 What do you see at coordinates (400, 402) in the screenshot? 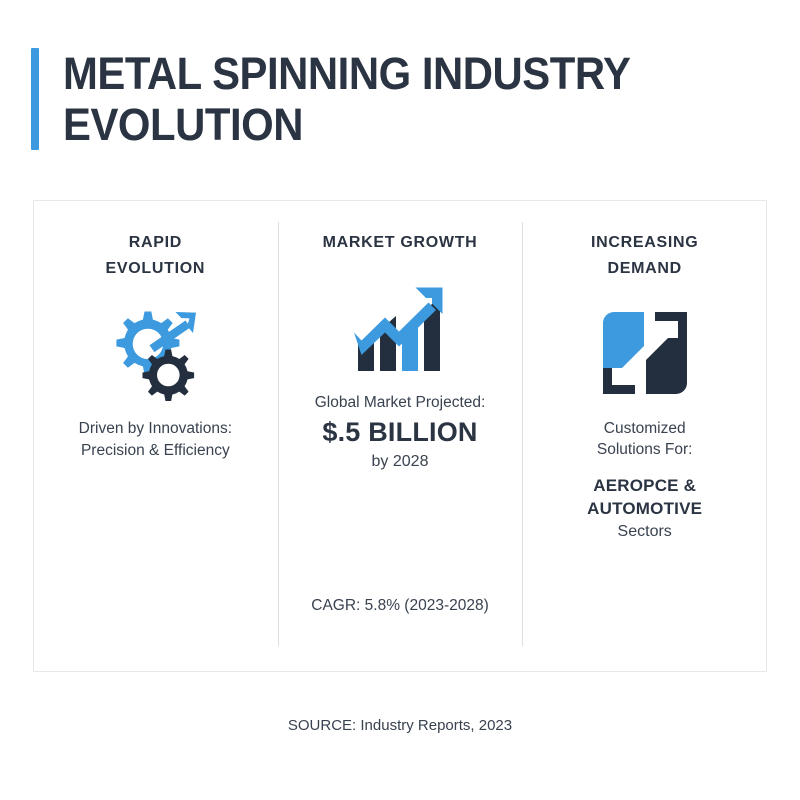
I see `column-body-text: Global Market Projected:` at bounding box center [400, 402].